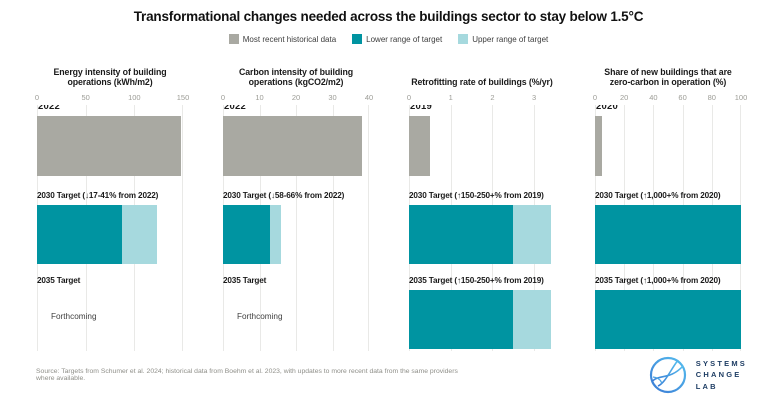  What do you see at coordinates (534, 97) in the screenshot?
I see `axis-tick-label: 3` at bounding box center [534, 97].